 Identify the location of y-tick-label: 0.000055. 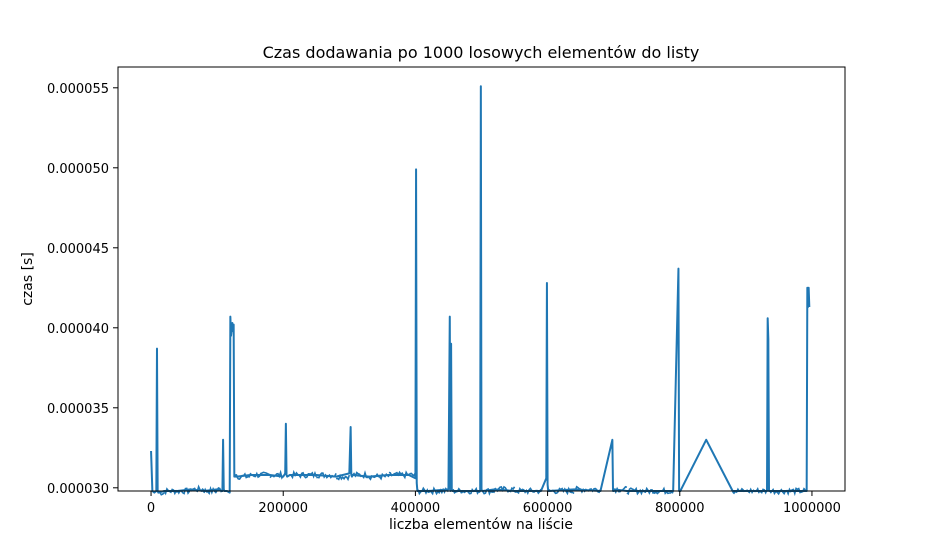
(78, 89).